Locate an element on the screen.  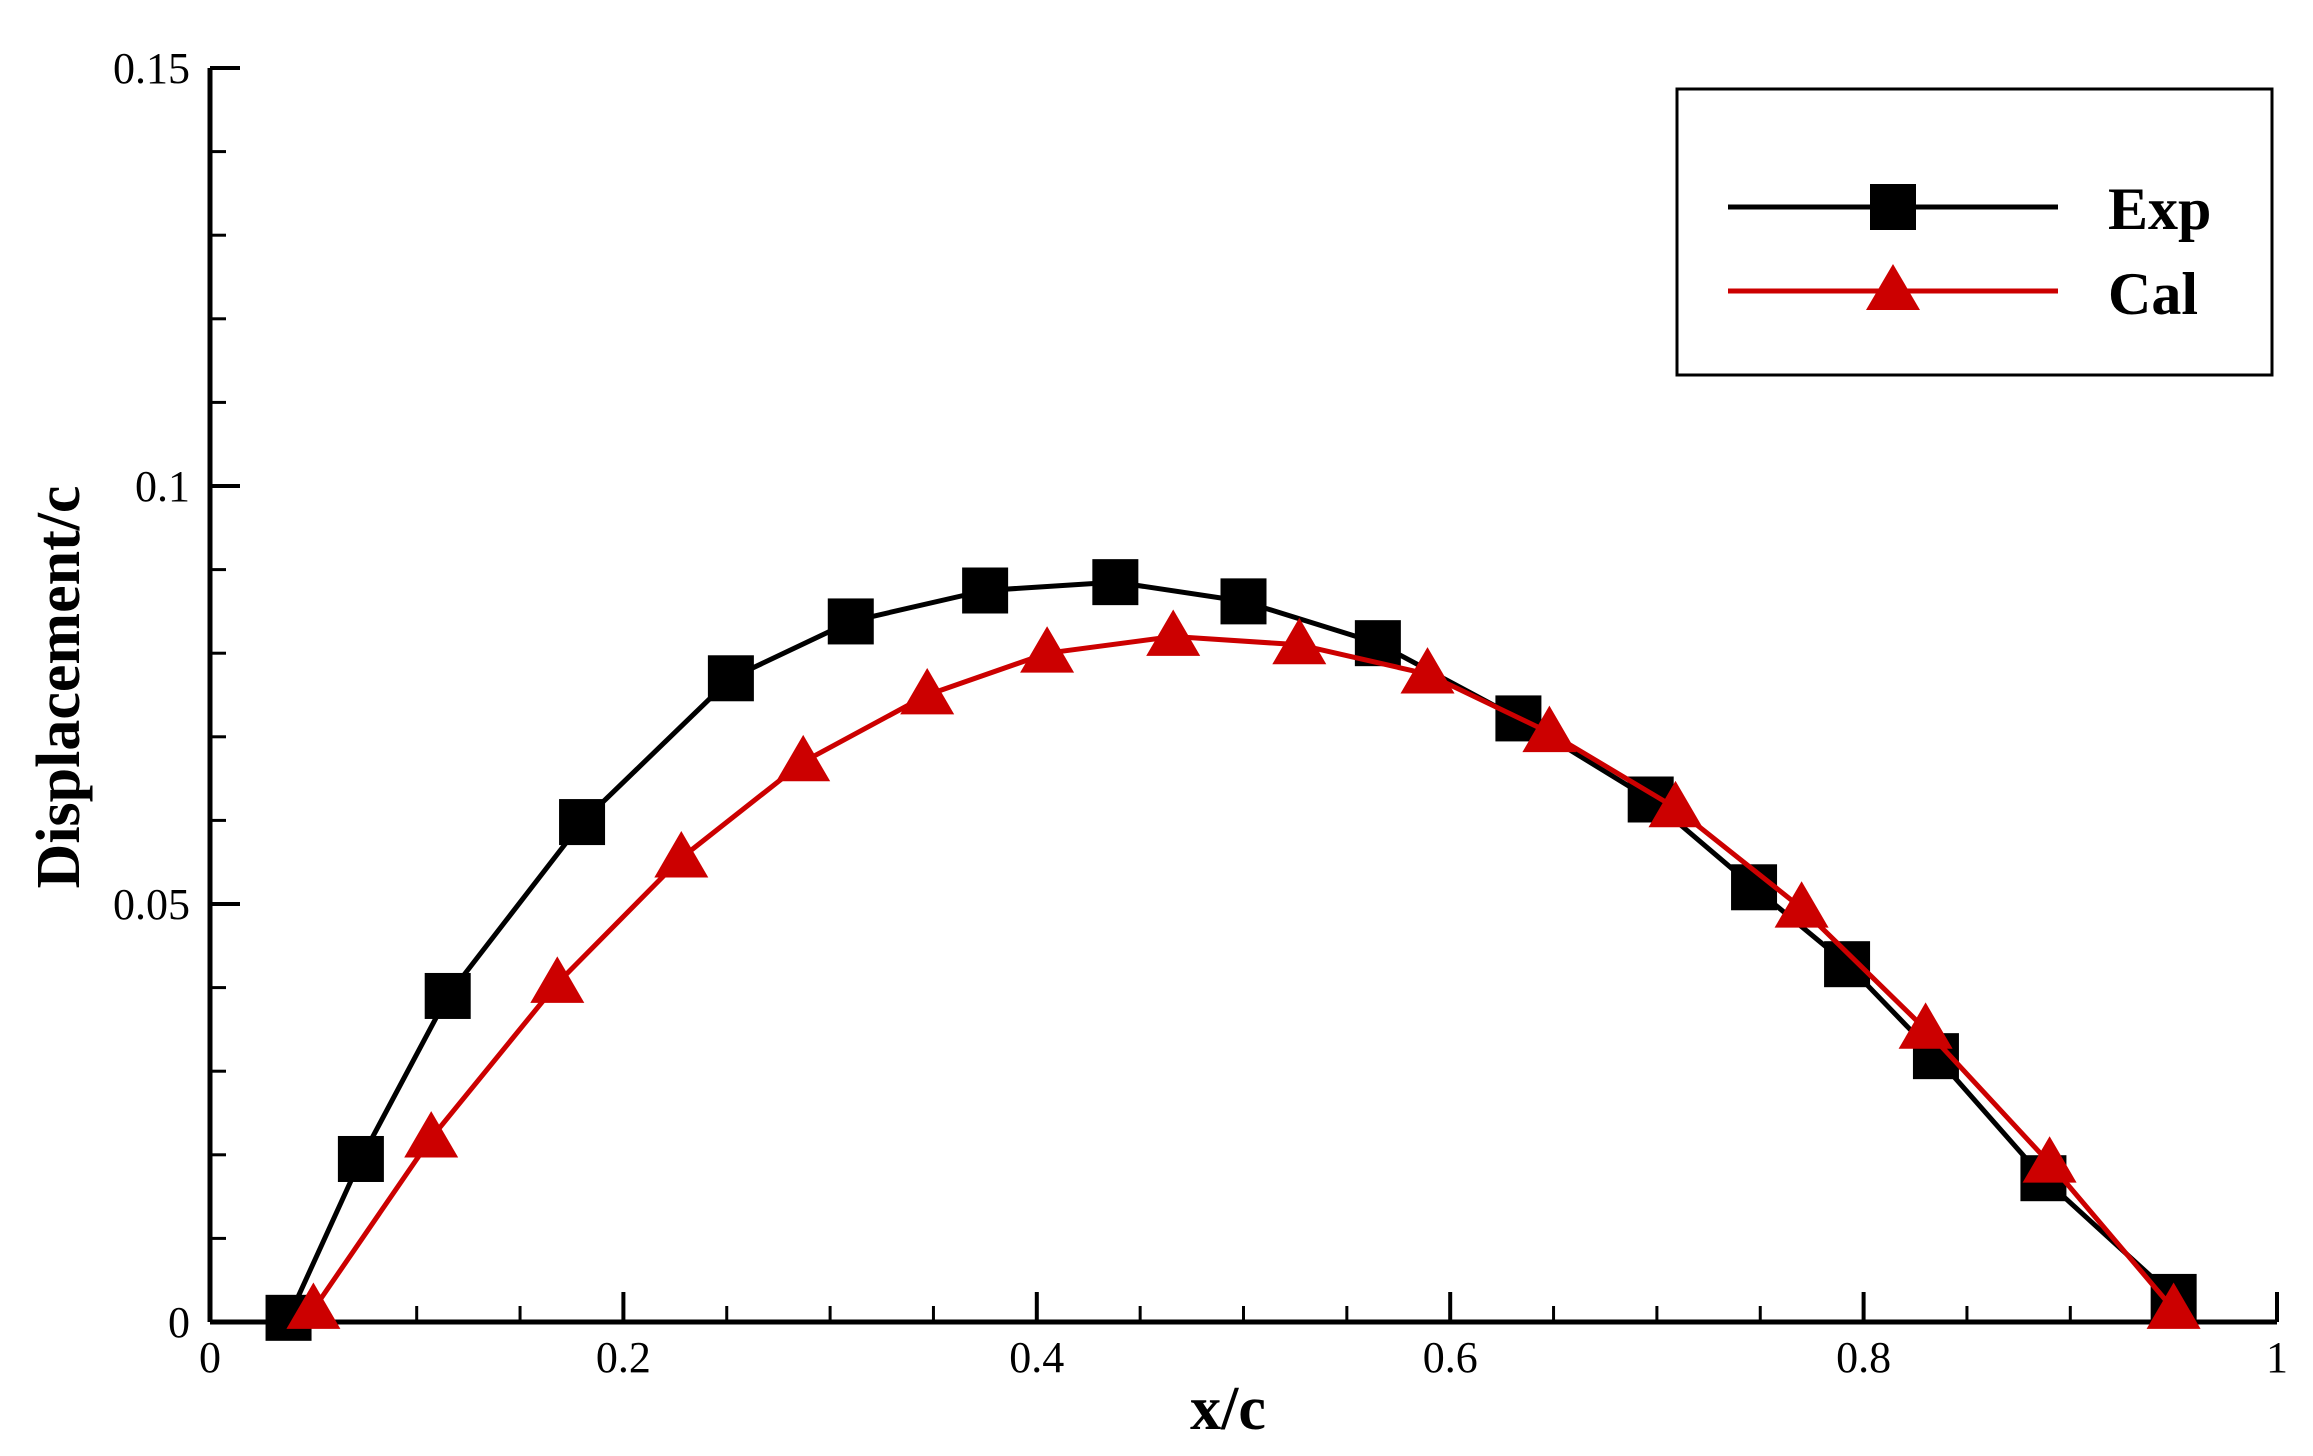
legend-box is located at coordinates (1974, 232).